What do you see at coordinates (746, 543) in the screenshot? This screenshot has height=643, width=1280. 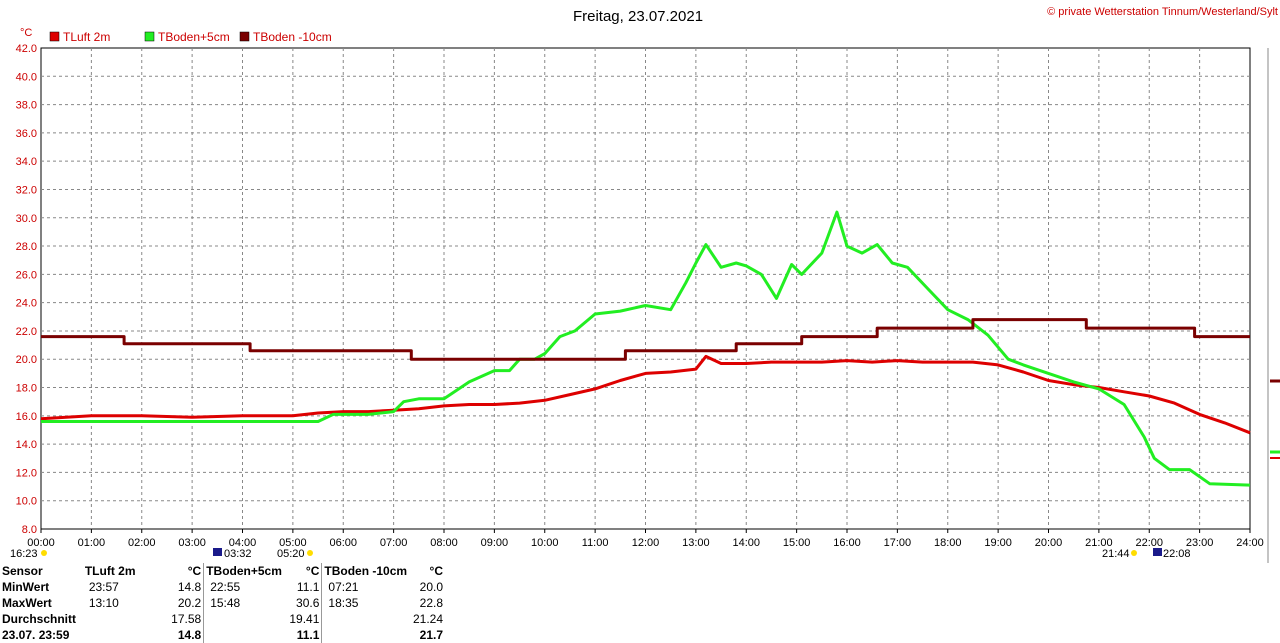 I see `x-tick-label: 14:00` at bounding box center [746, 543].